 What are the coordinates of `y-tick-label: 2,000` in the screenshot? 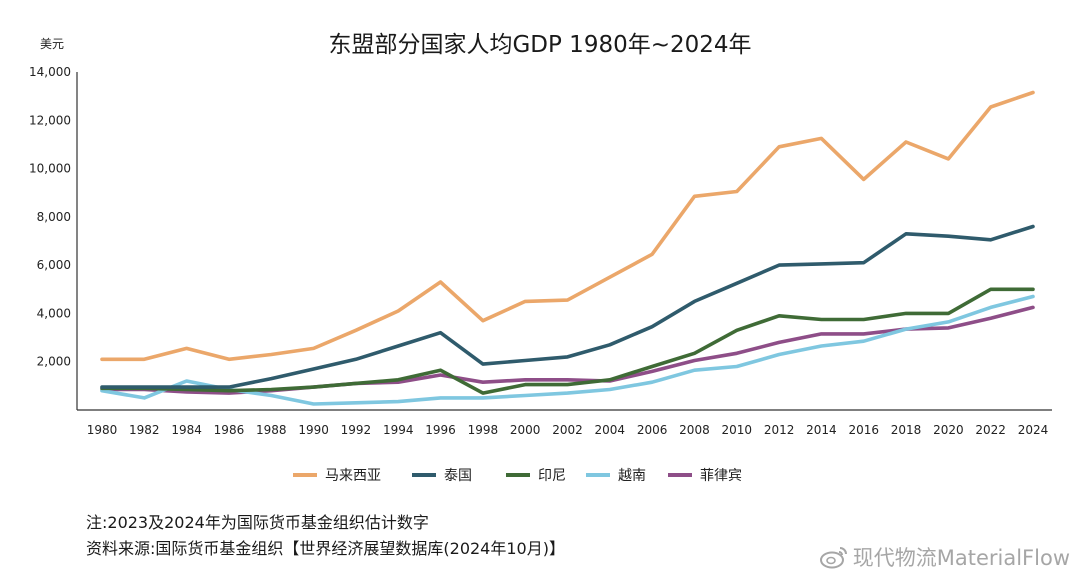 It's located at (54, 362).